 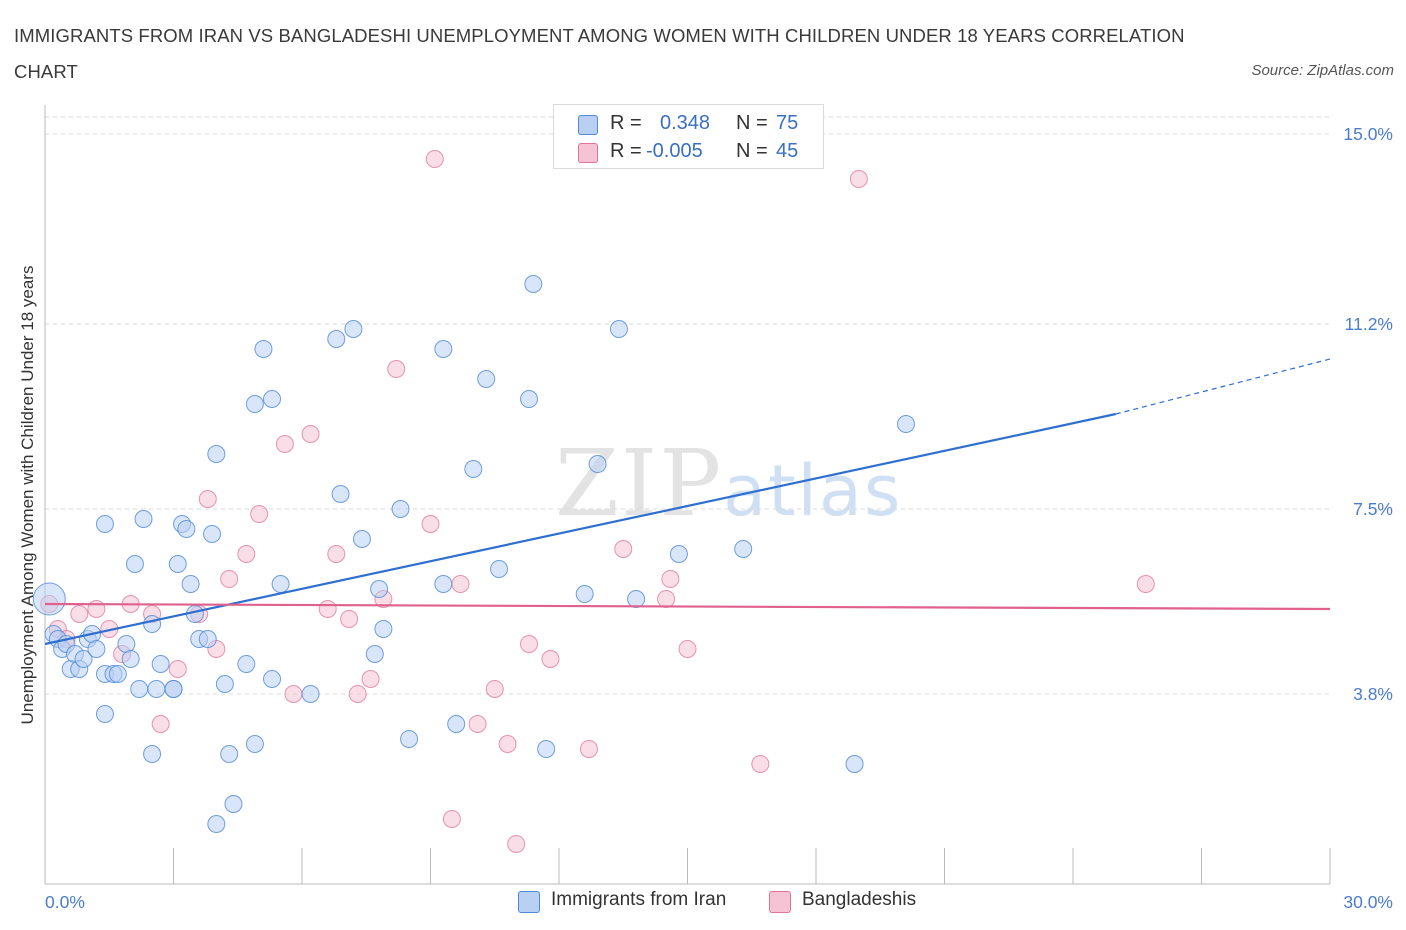 I want to click on stats-legend: R = 0.348 N = 75 R = -0.005 N = 45, so click(x=688, y=136).